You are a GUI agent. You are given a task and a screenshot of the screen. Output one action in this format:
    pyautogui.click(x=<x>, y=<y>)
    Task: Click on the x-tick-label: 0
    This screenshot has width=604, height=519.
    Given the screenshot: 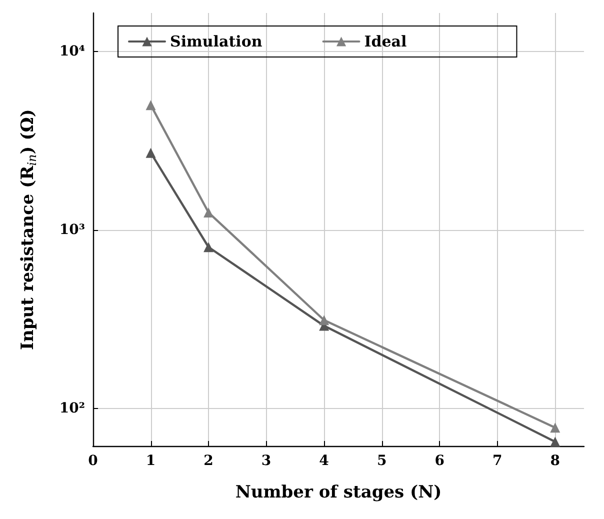 What is the action you would take?
    pyautogui.click(x=93, y=461)
    